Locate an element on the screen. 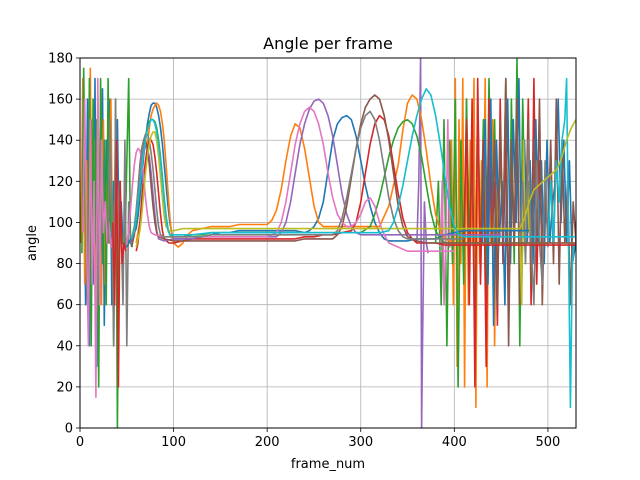 The width and height of the screenshot is (640, 480). y-tick-label: 60 is located at coordinates (64, 305).